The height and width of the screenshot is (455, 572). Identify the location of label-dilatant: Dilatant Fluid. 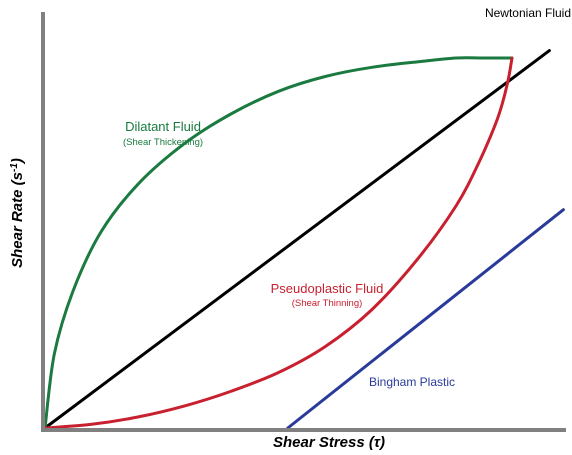
(163, 126).